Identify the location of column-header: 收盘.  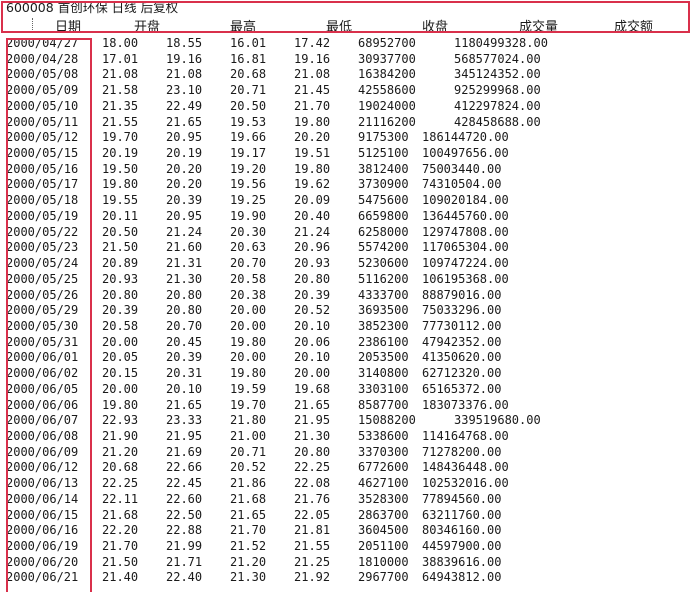
(435, 27).